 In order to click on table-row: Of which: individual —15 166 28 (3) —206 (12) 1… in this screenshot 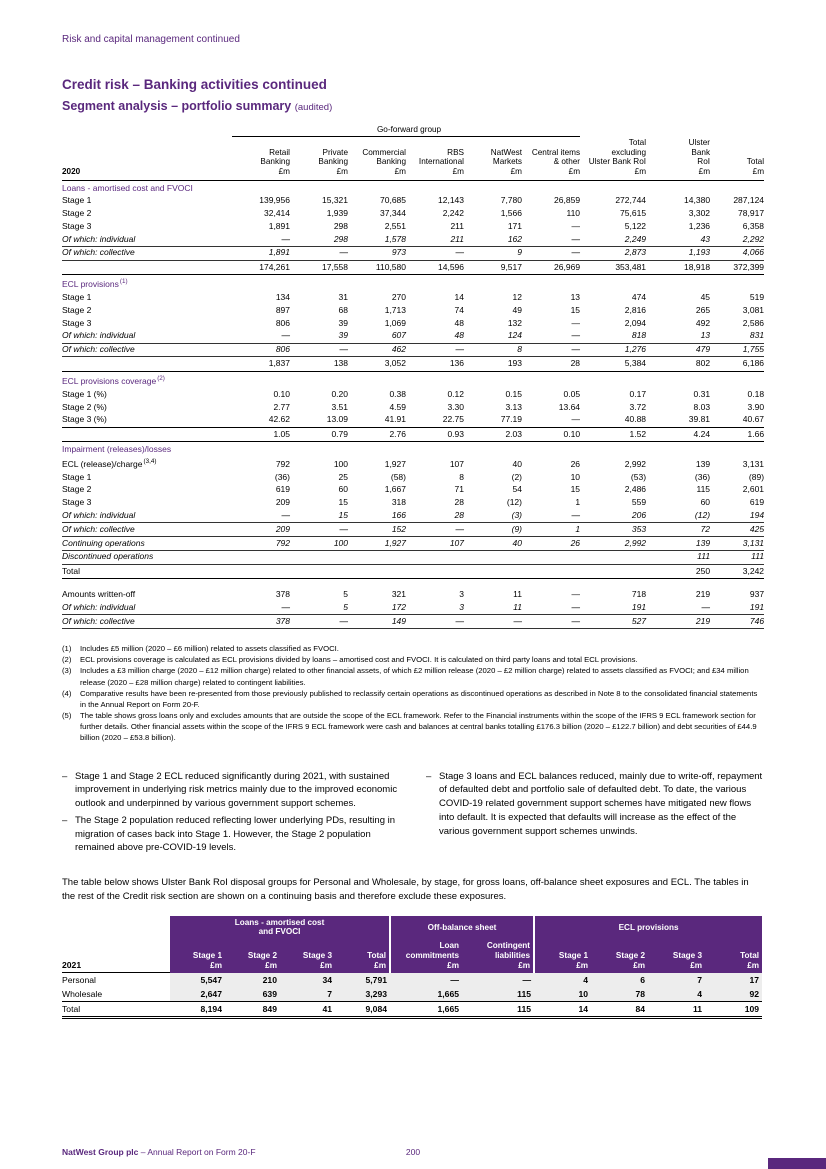, I will do `click(413, 516)`.